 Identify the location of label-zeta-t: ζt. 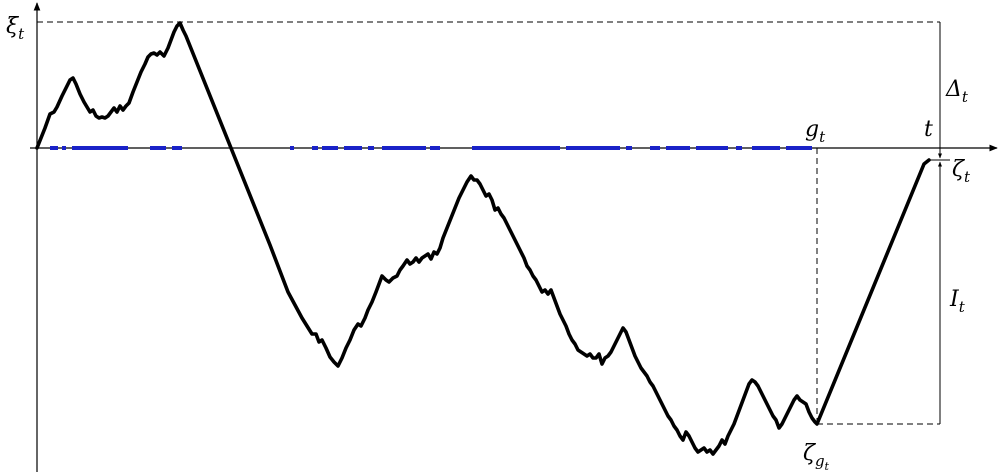
(961, 171).